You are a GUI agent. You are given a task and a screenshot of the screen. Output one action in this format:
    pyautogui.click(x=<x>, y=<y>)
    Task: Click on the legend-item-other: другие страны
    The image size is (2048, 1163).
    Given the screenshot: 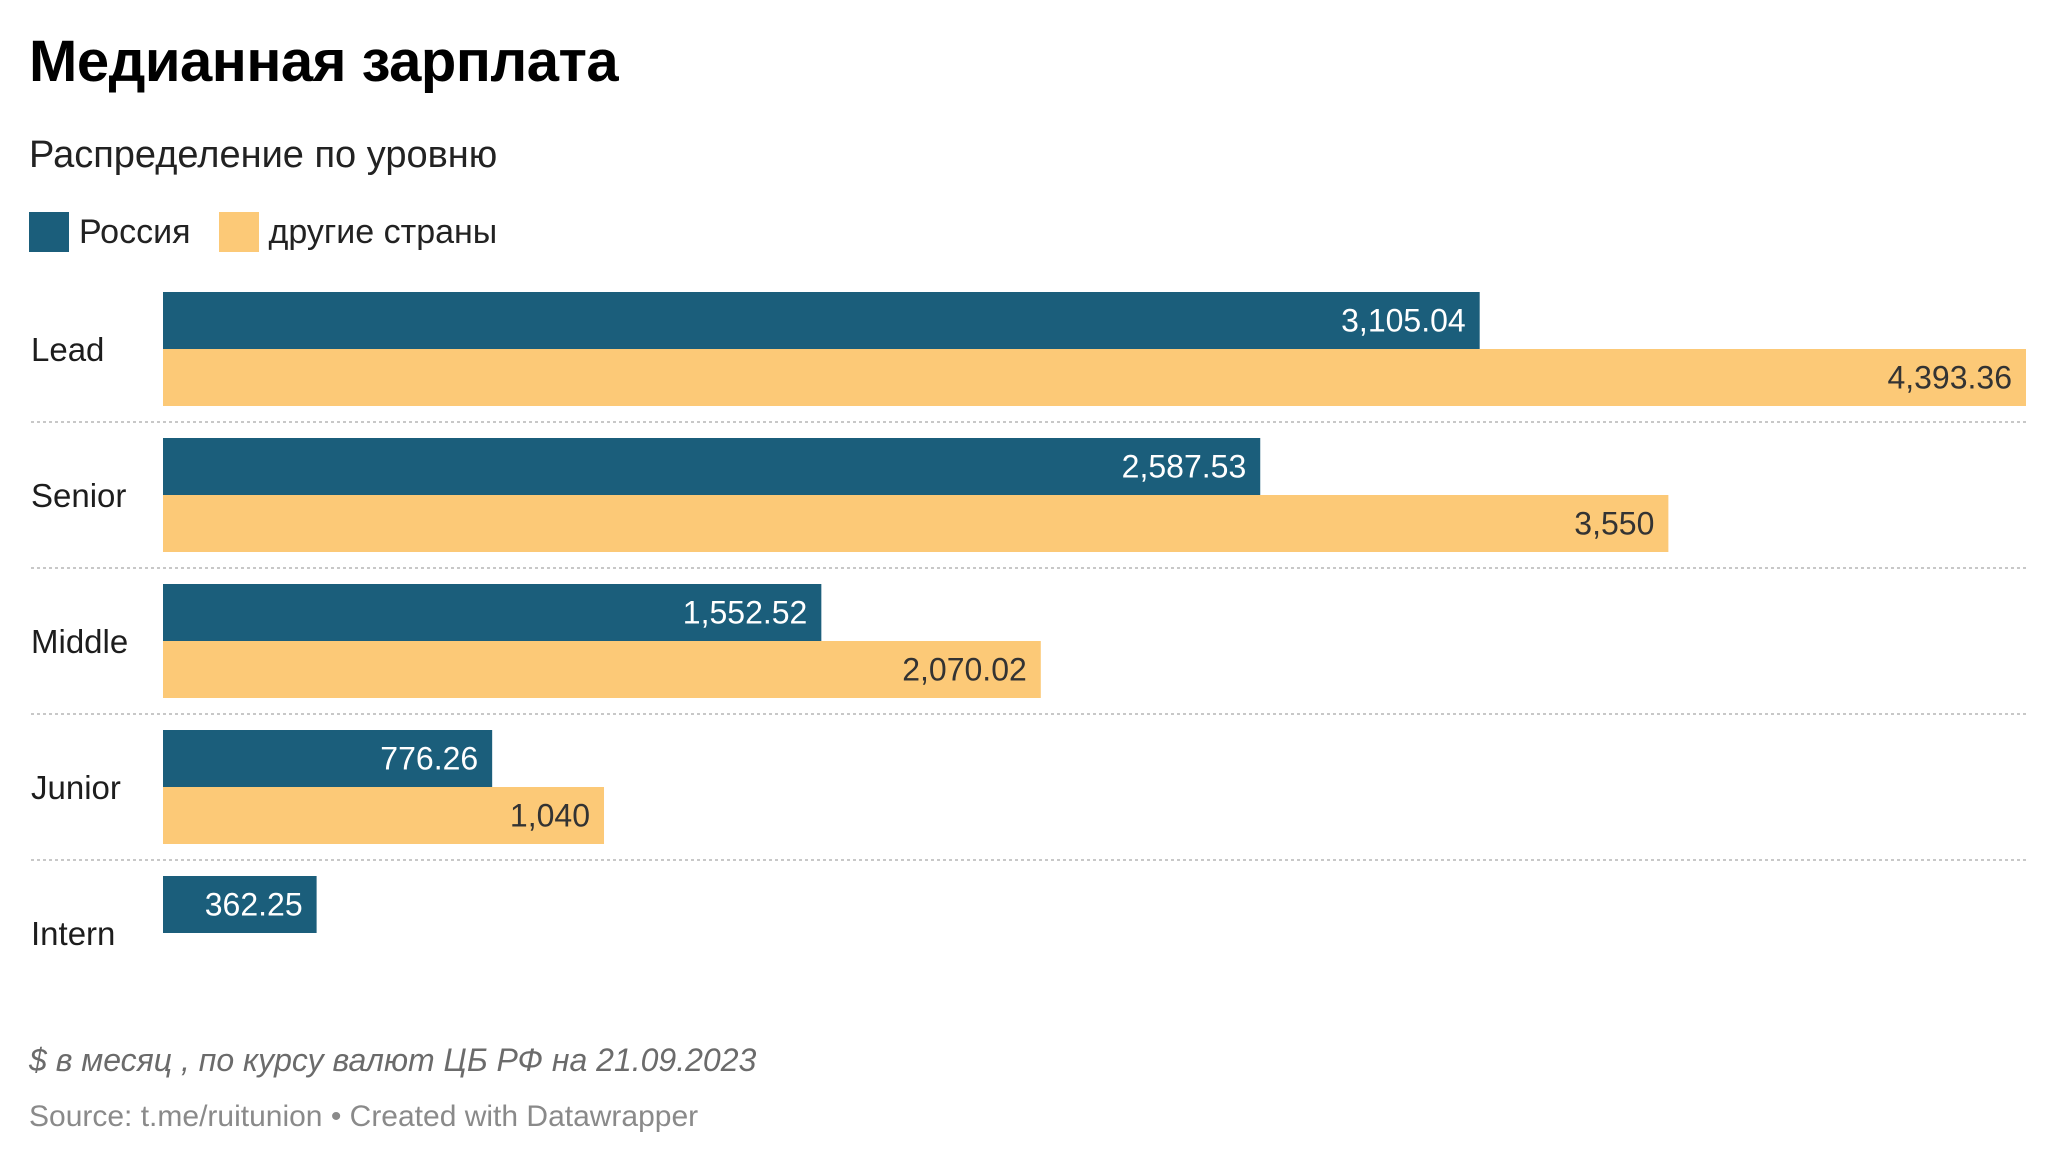 What is the action you would take?
    pyautogui.click(x=358, y=232)
    